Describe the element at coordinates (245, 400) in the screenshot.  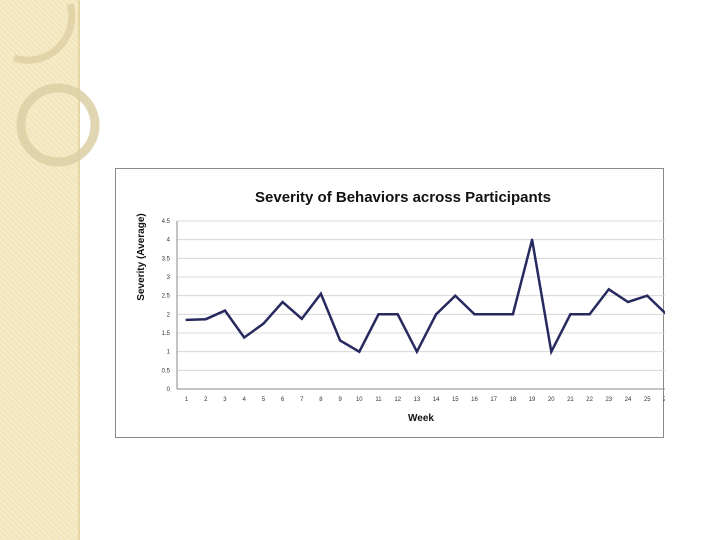
I see `x-tick-label: 4` at that location.